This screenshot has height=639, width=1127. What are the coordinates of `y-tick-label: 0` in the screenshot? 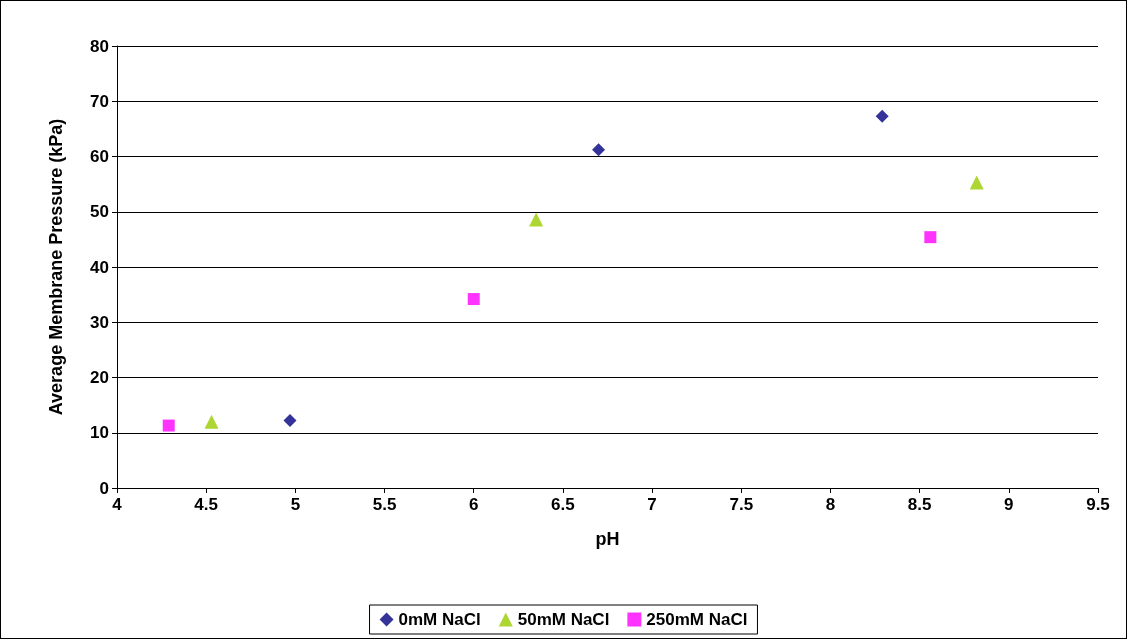 It's located at (104, 488).